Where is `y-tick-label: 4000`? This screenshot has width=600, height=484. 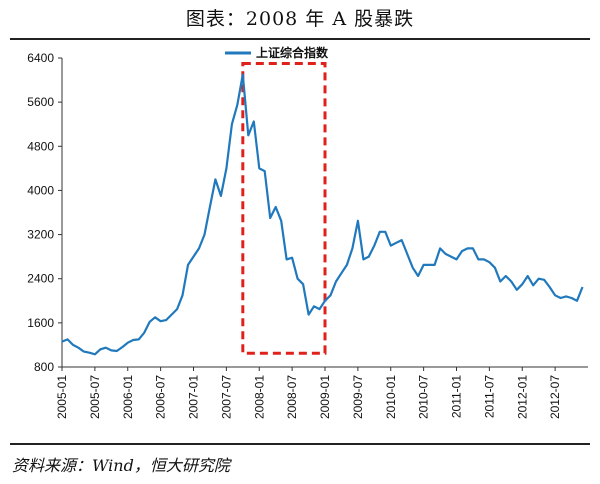 y-tick-label: 4000 is located at coordinates (40, 190).